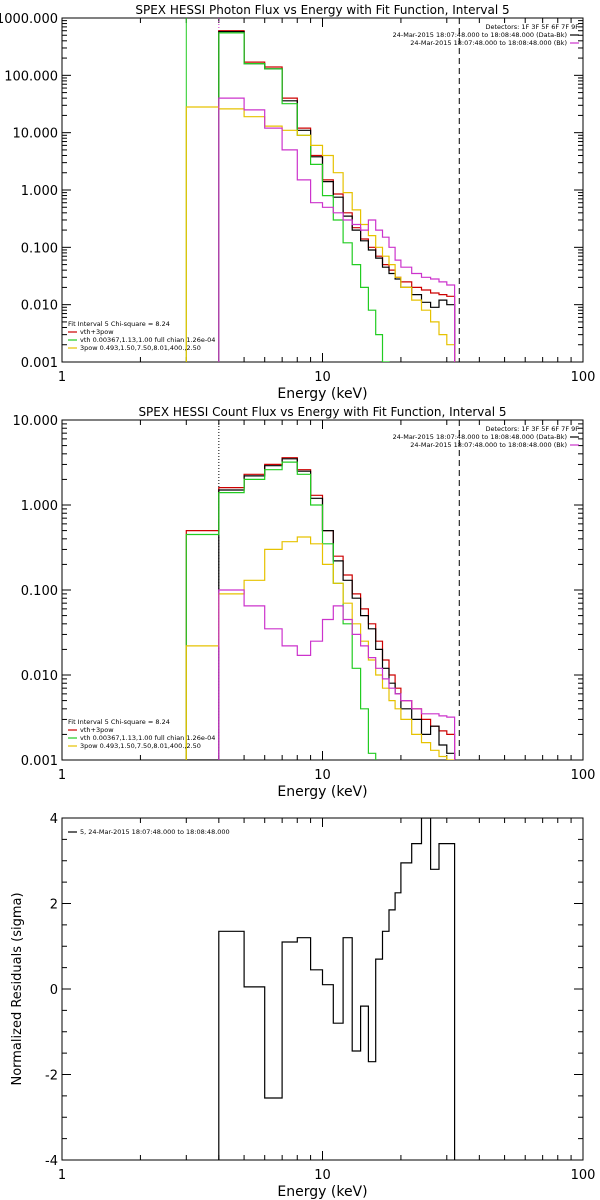  I want to click on y-tick-label: -4, so click(51, 1161).